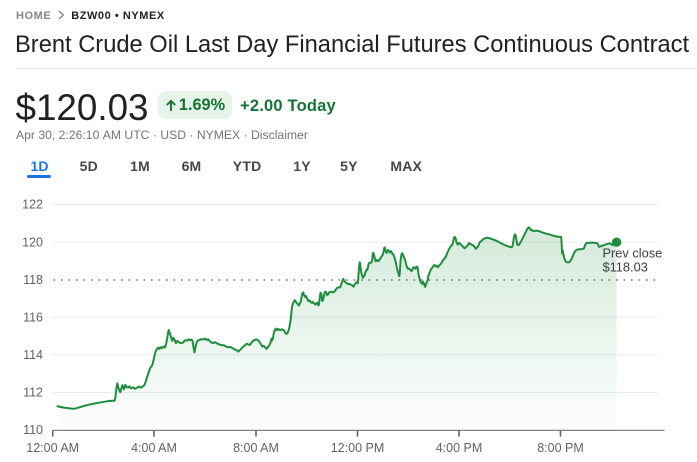 Image resolution: width=697 pixels, height=462 pixels. Describe the element at coordinates (154, 448) in the screenshot. I see `svg-text: 4:00 AM` at that location.